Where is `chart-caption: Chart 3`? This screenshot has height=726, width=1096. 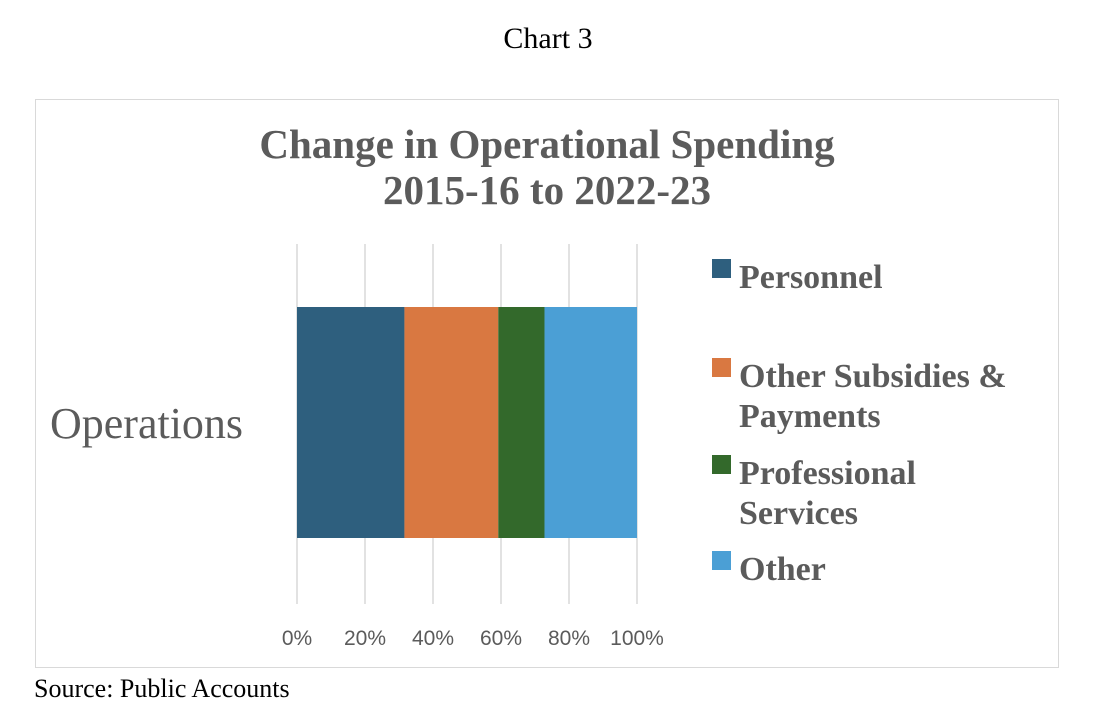
chart-caption: Chart 3 is located at coordinates (548, 38).